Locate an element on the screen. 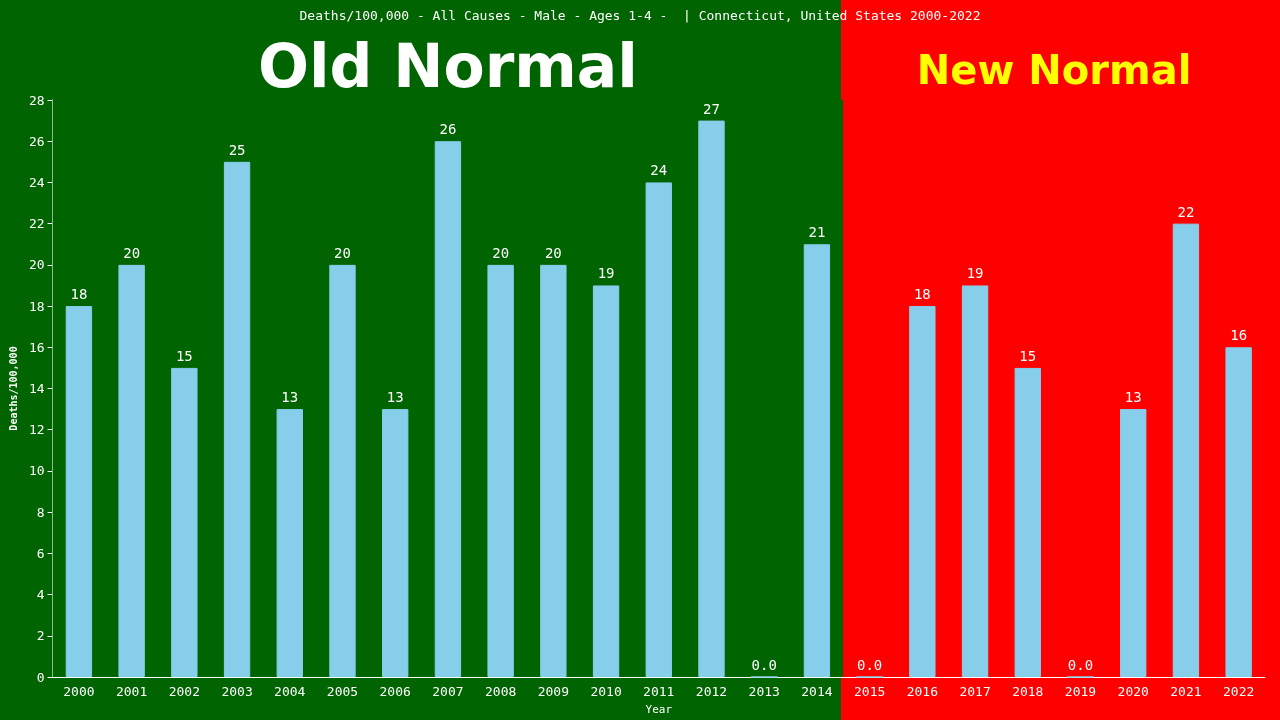 The height and width of the screenshot is (720, 1280). x-tick-label: 2000 is located at coordinates (79, 691).